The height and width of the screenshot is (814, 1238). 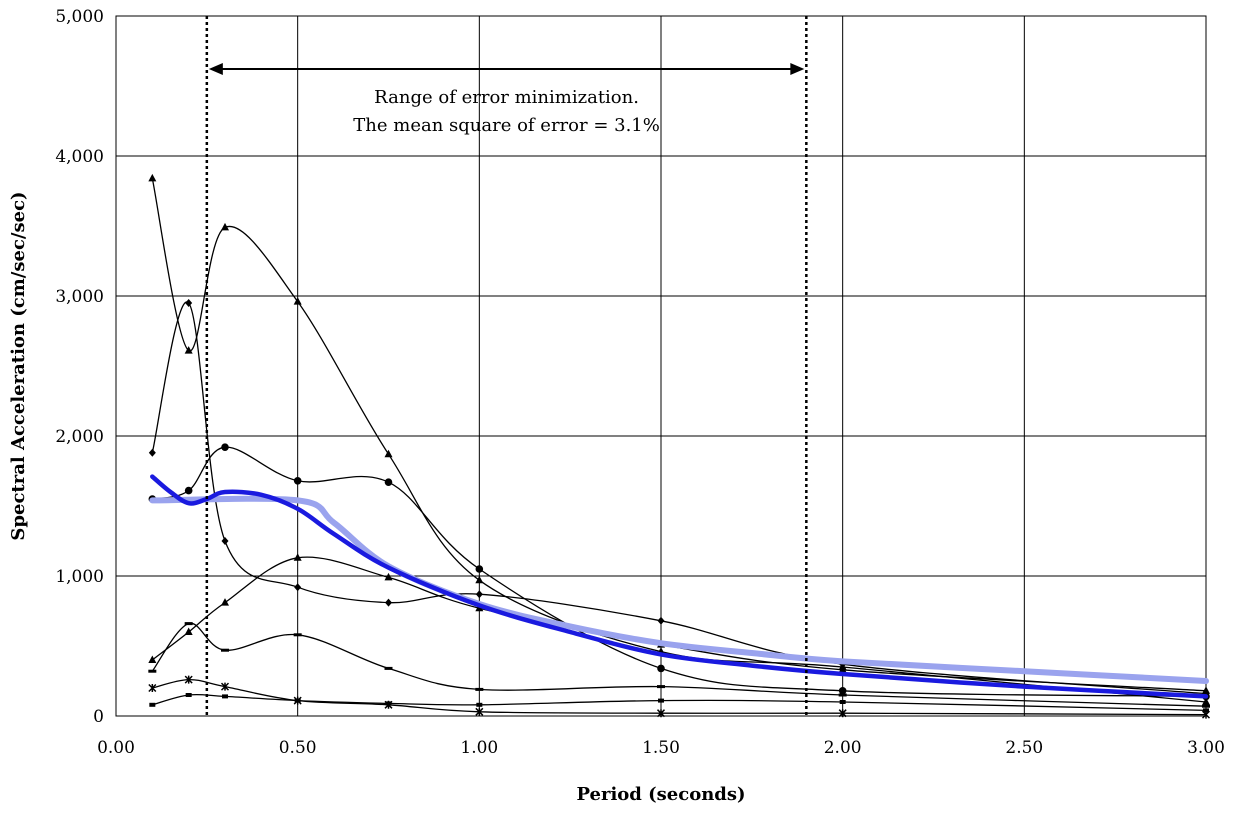 What do you see at coordinates (506, 125) in the screenshot?
I see `annotation-line-2: The mean square of error = 3.1%` at bounding box center [506, 125].